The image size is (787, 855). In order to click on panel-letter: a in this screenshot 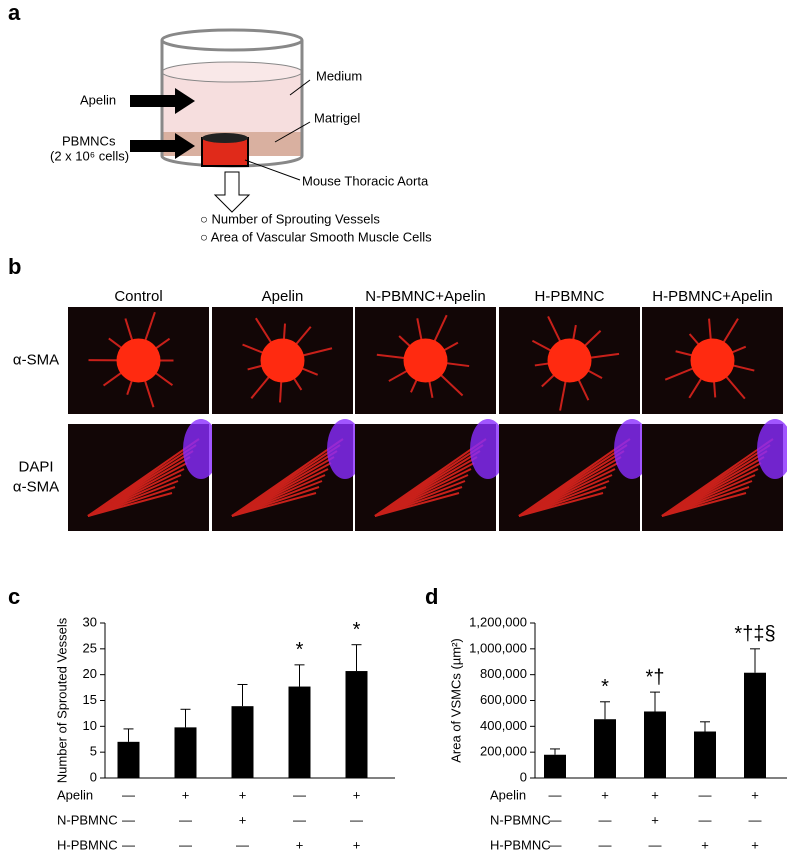, I will do `click(14, 12)`.